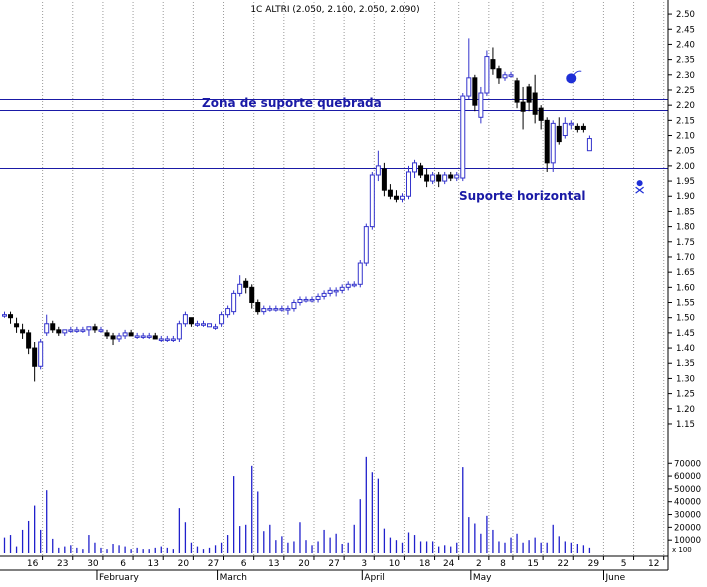 This screenshot has width=707, height=587. What do you see at coordinates (522, 196) in the screenshot?
I see `horizontal-support-label: Suporte horizontal` at bounding box center [522, 196].